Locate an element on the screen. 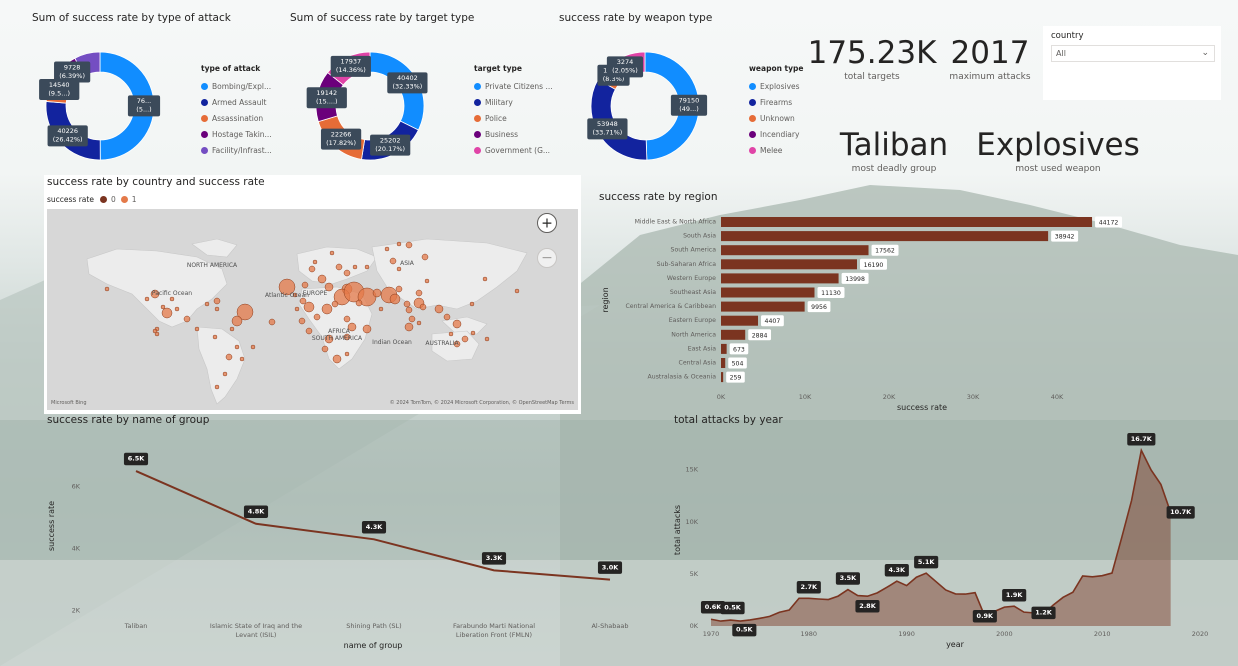 This screenshot has width=1238, height=666. zoom-in-button: + is located at coordinates (547, 223).